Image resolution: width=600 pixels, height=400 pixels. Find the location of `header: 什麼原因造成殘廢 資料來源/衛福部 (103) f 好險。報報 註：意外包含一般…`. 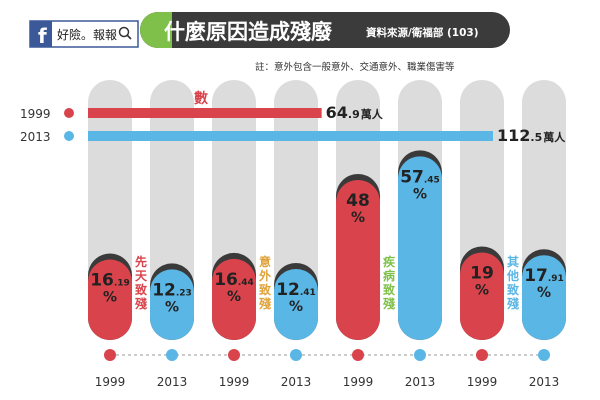

header: 什麼原因造成殘廢 資料來源/衛福部 (103) f 好險。報報 註：意外包含一般… is located at coordinates (269, 42).